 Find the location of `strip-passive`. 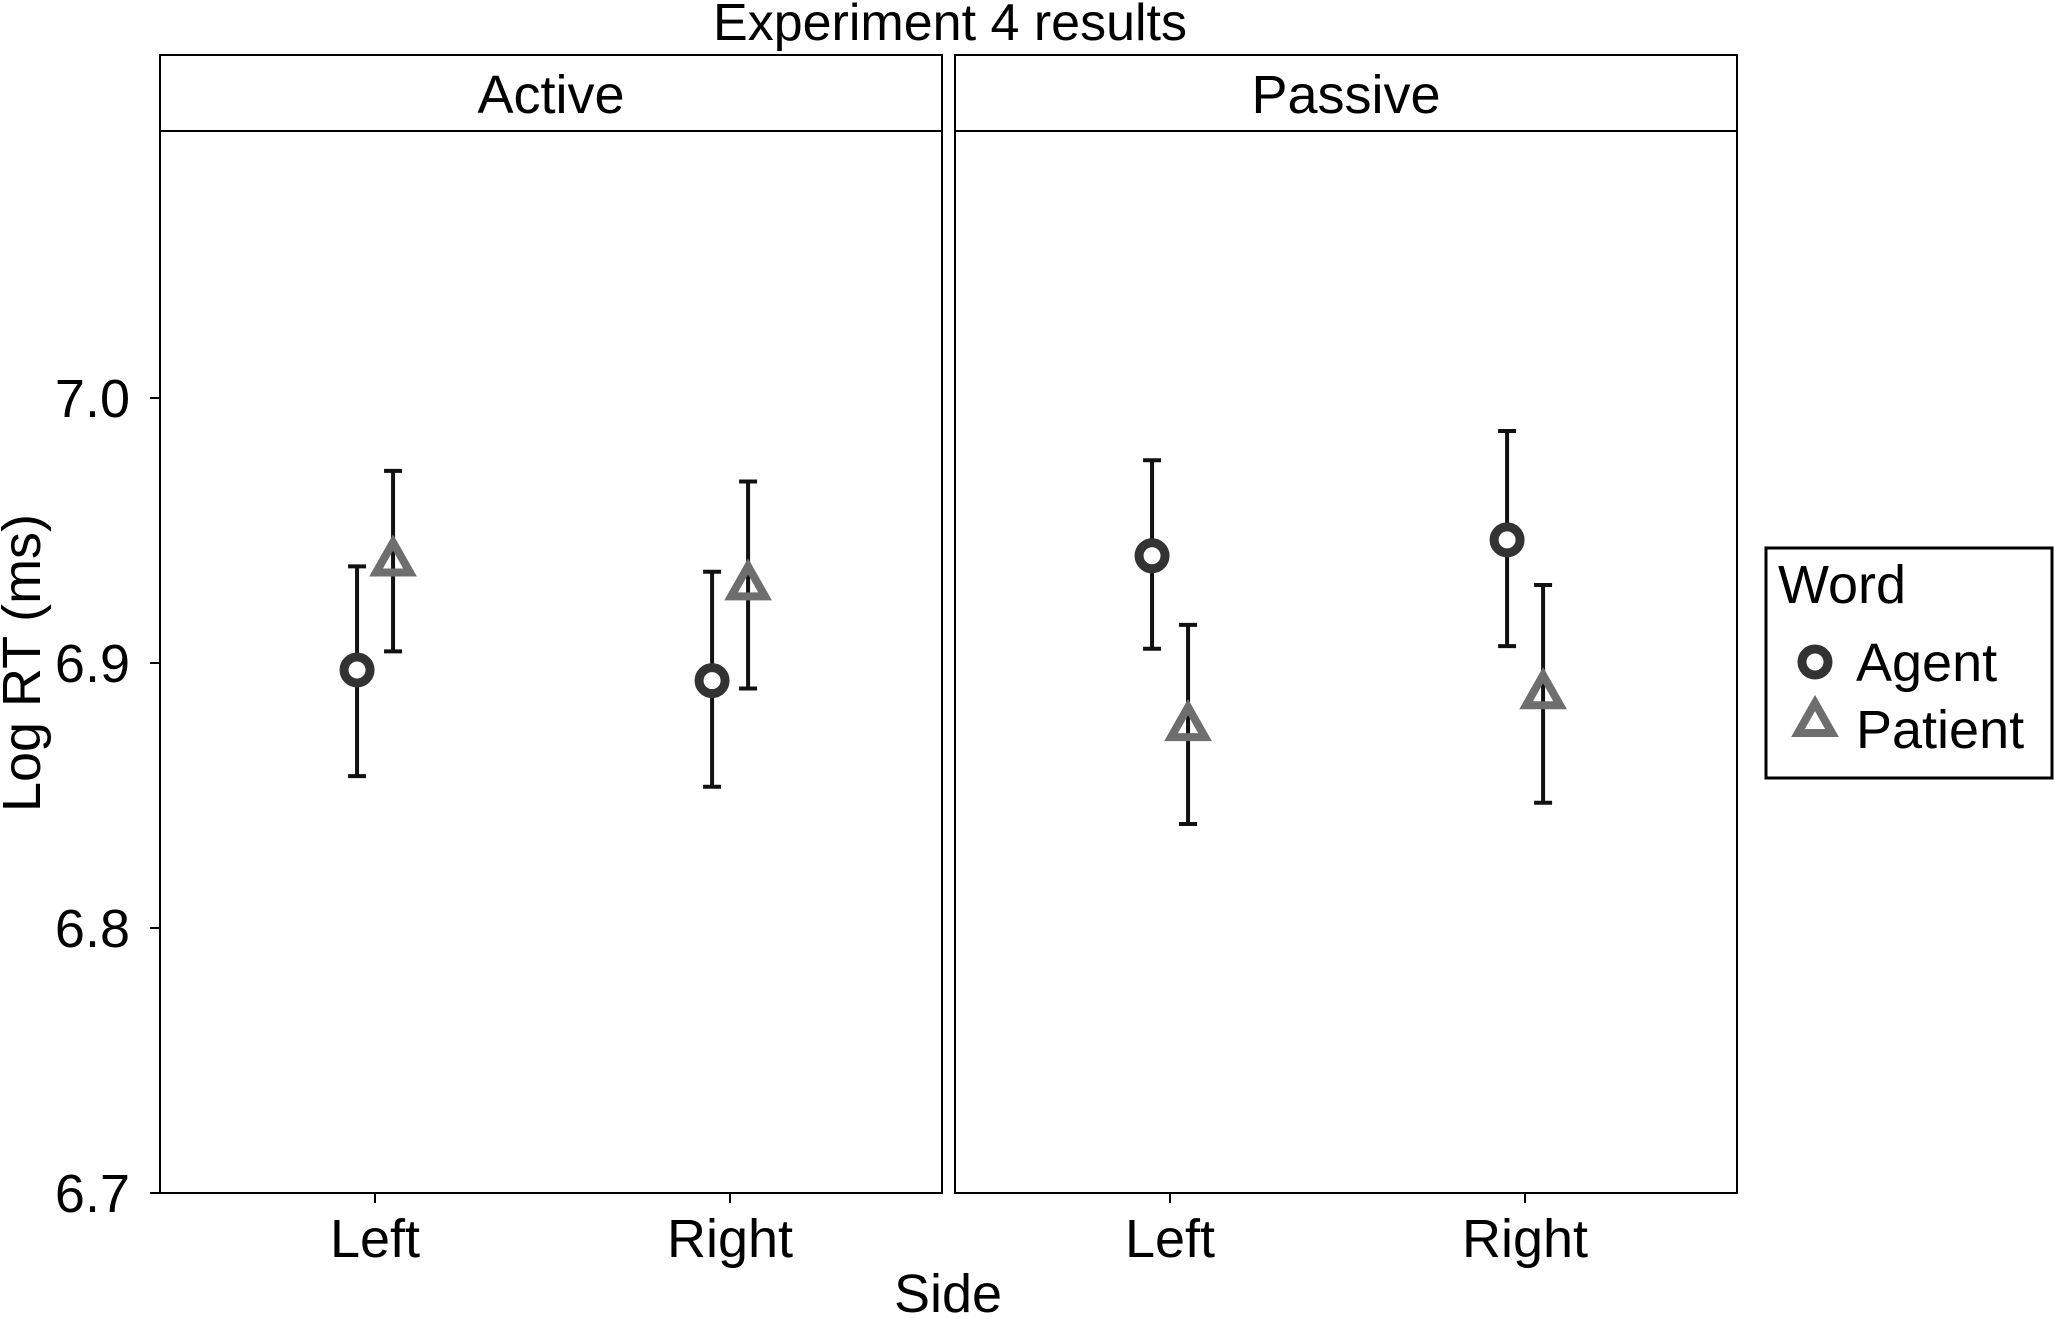

strip-passive is located at coordinates (1346, 93).